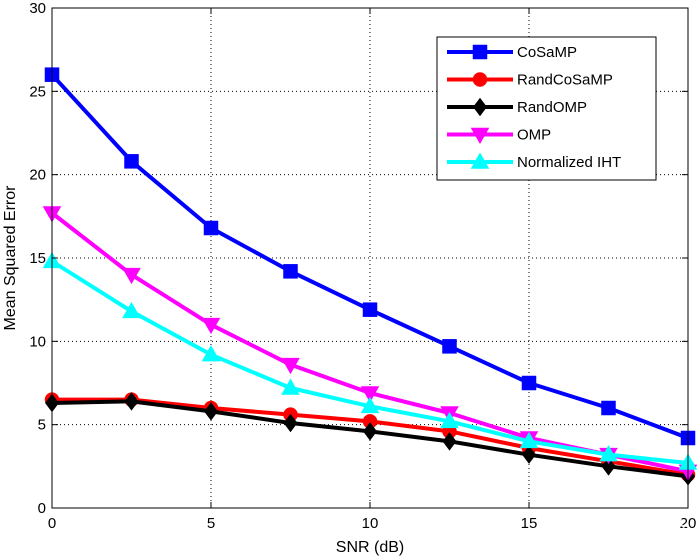 This screenshot has width=698, height=556. I want to click on legend-item: Normalized IHT, so click(534, 161).